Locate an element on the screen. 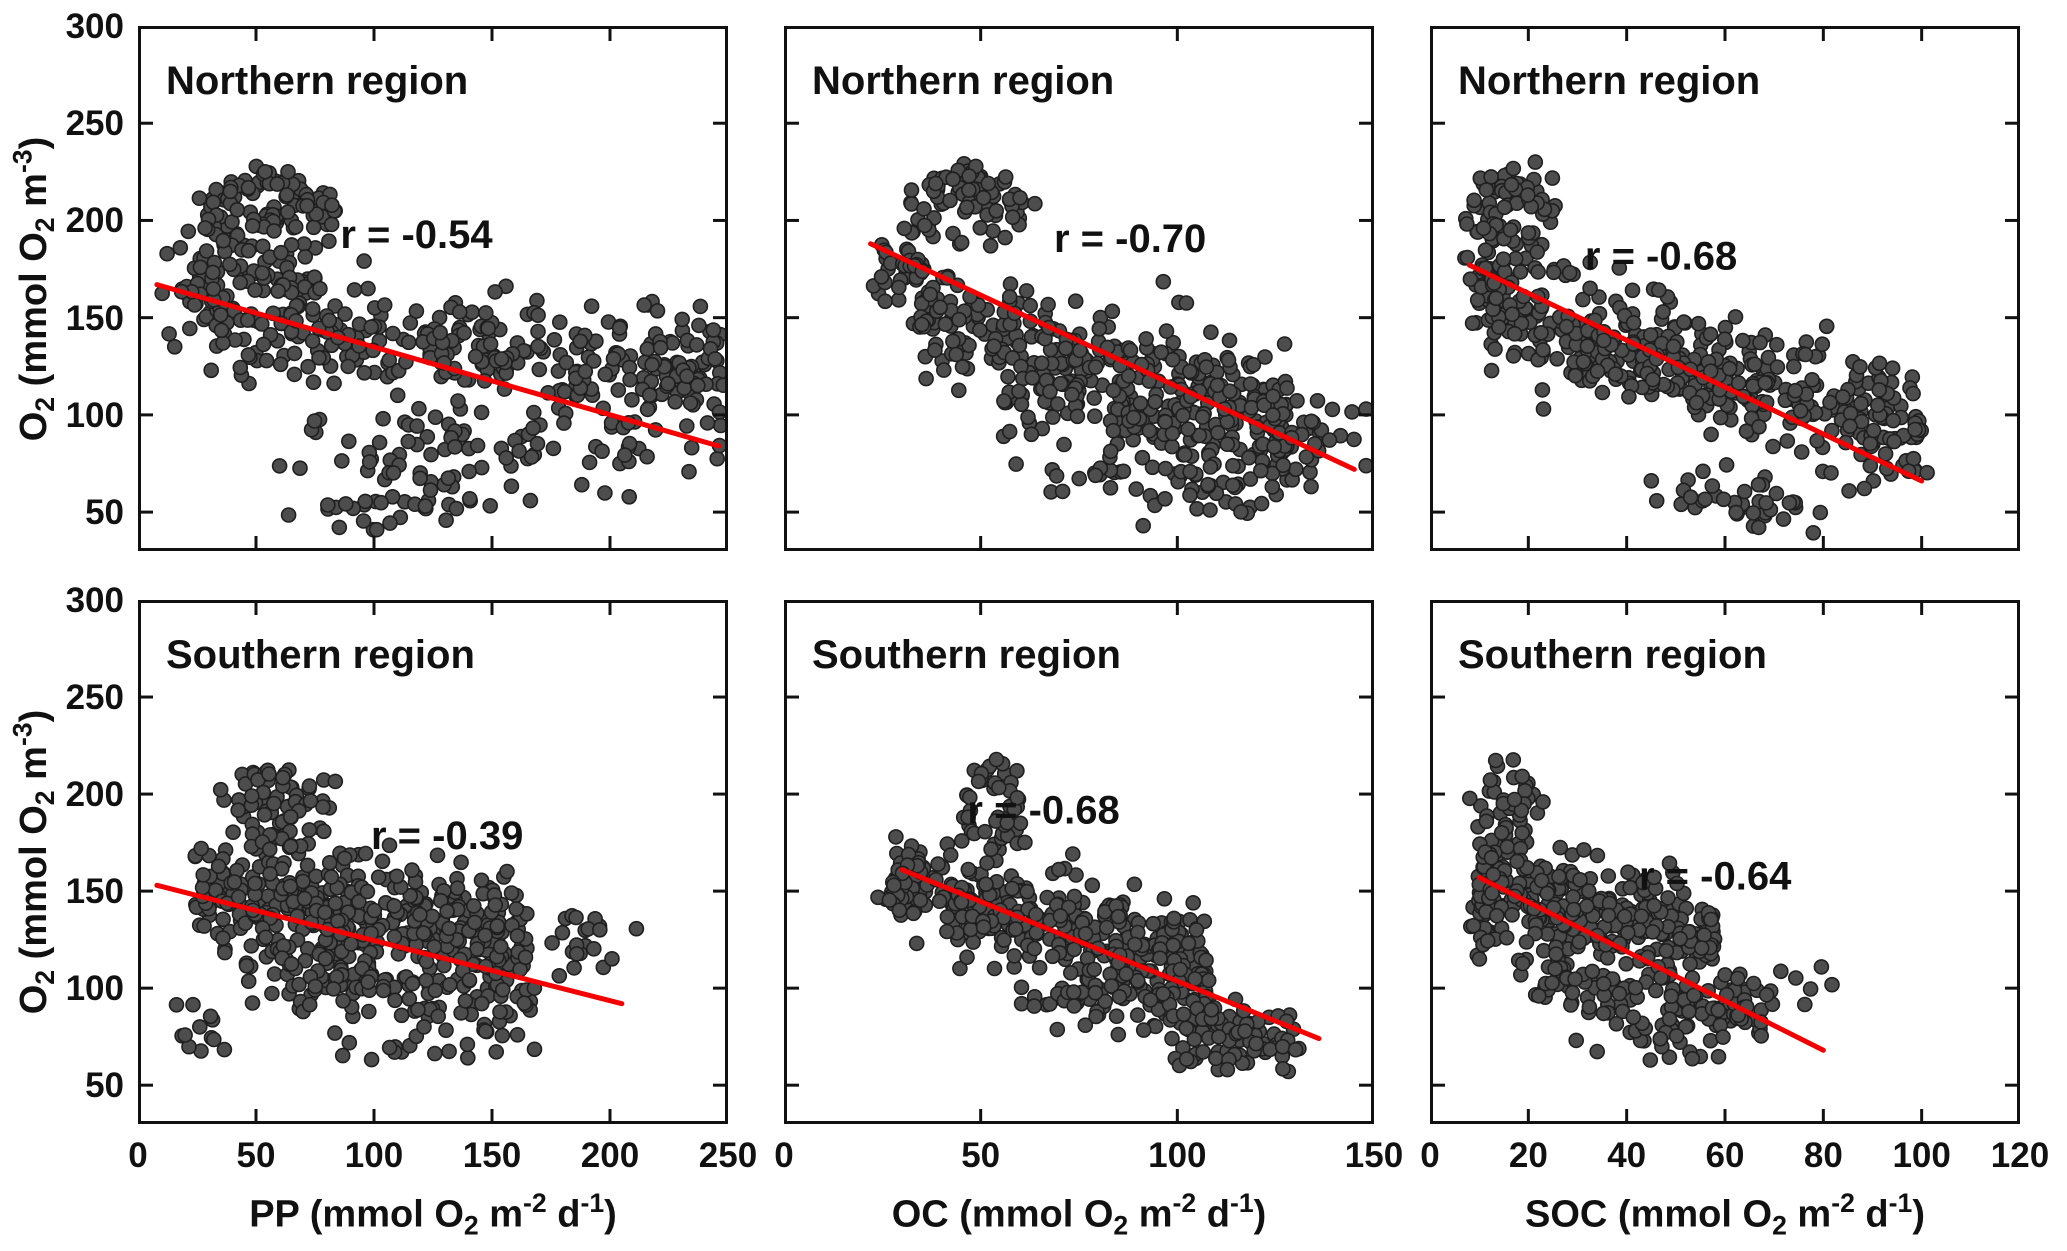 The height and width of the screenshot is (1251, 2067). x-tick-label: 250 is located at coordinates (728, 1155).